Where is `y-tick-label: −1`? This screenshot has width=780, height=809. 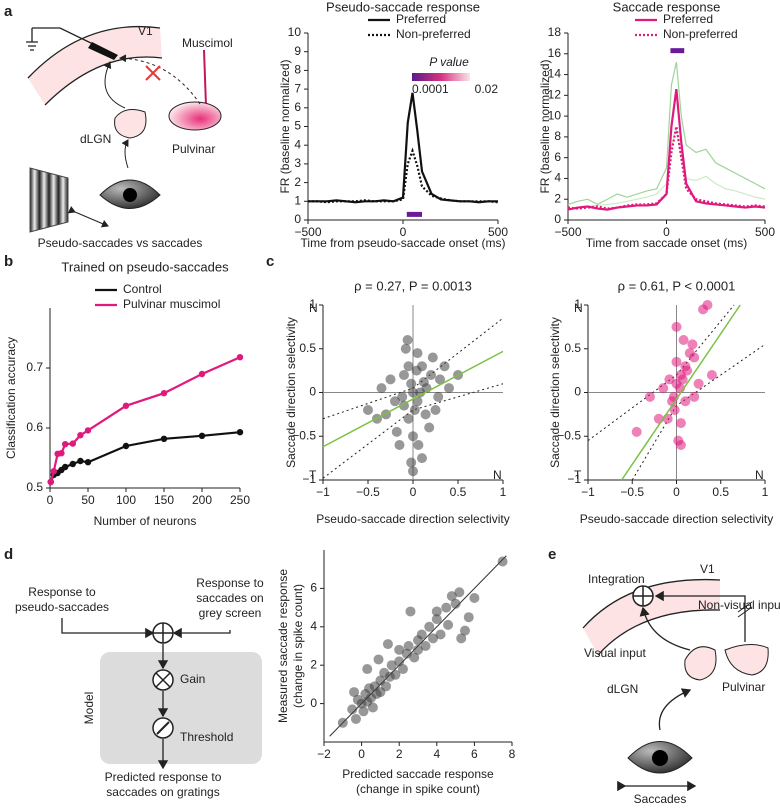 y-tick-label: −1 is located at coordinates (309, 479).